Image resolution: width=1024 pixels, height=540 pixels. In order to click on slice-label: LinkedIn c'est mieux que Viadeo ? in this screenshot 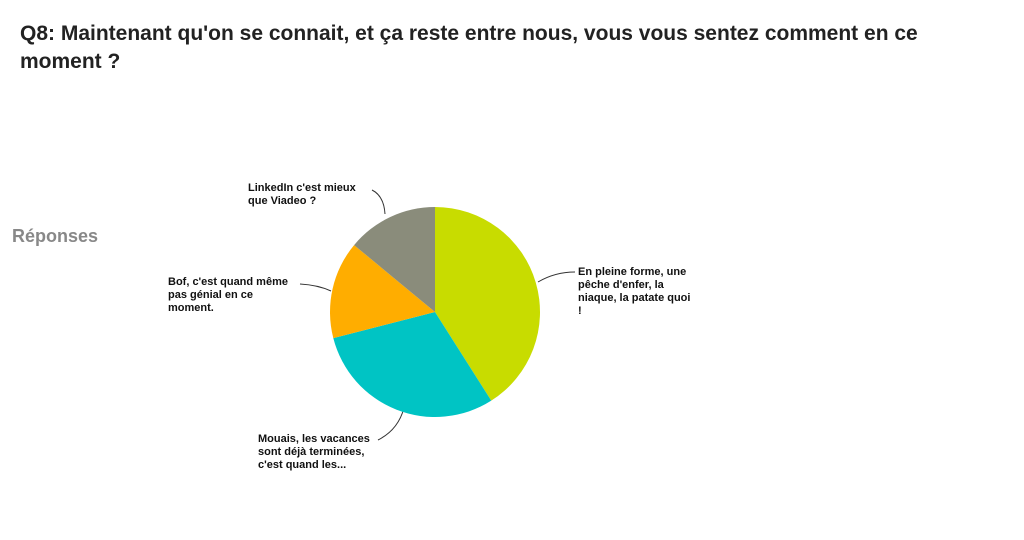, I will do `click(302, 194)`.